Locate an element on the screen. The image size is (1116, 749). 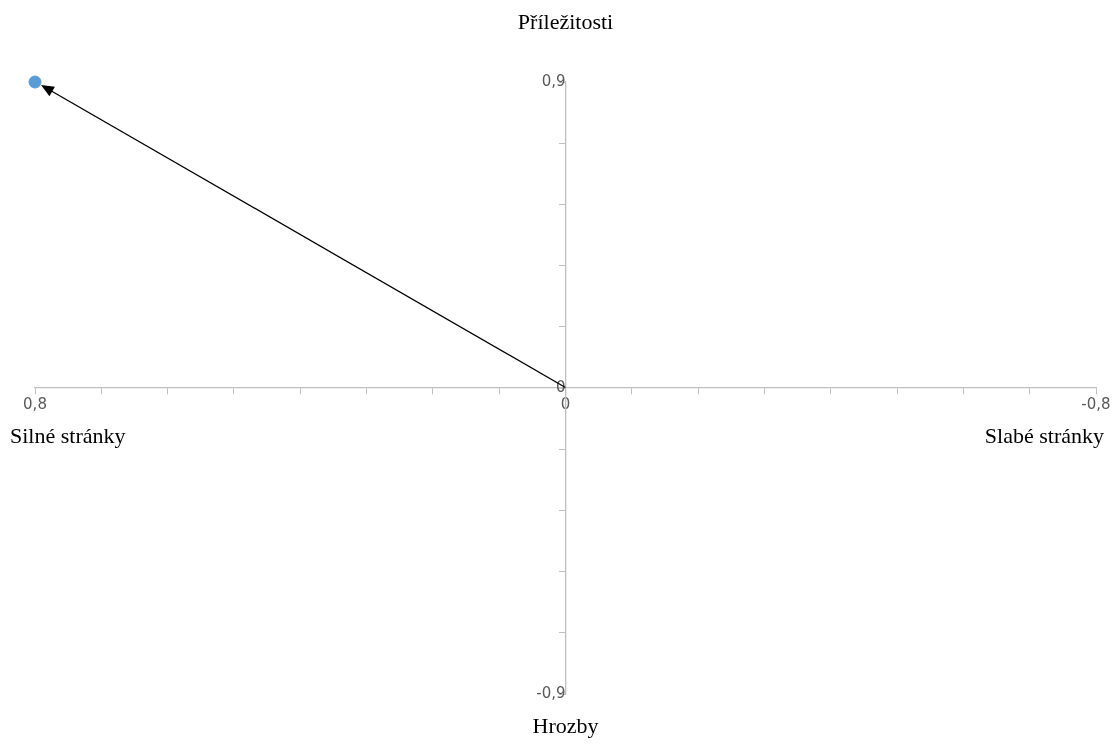
annotation: Silné stránky is located at coordinates (68, 435).